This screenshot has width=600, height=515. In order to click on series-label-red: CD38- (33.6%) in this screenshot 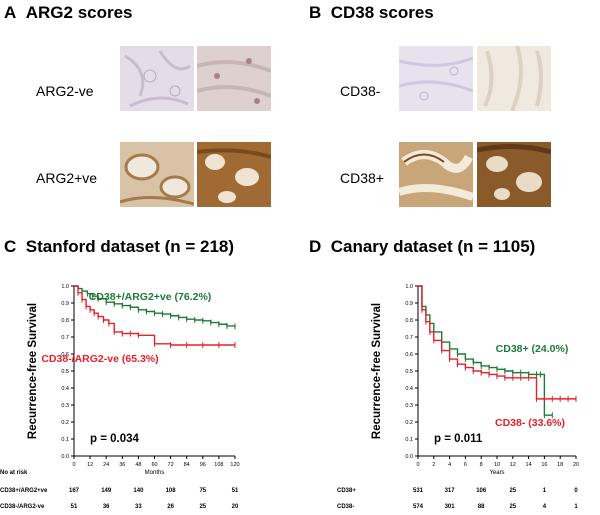, I will do `click(530, 423)`.